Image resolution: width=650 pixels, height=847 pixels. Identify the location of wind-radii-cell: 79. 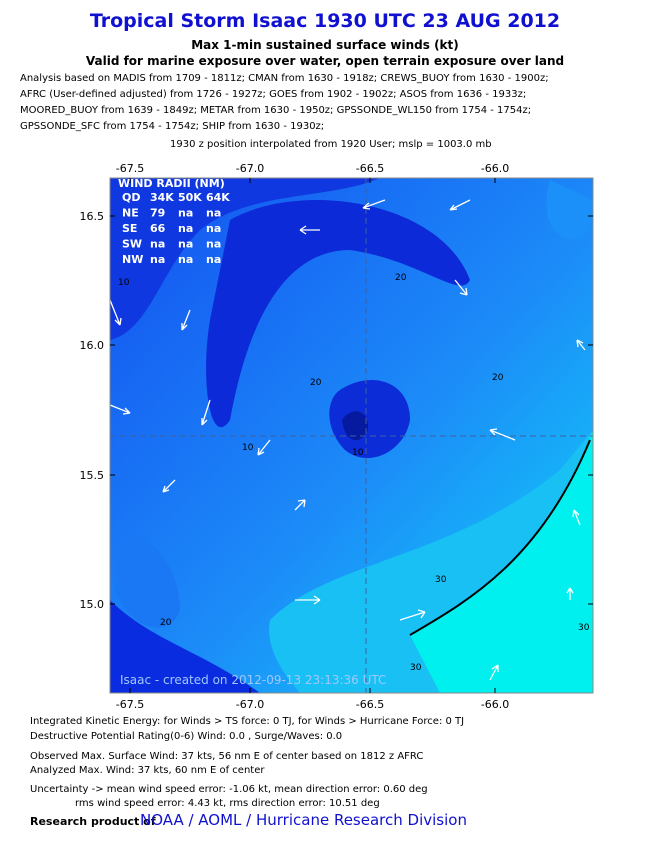
(157, 213).